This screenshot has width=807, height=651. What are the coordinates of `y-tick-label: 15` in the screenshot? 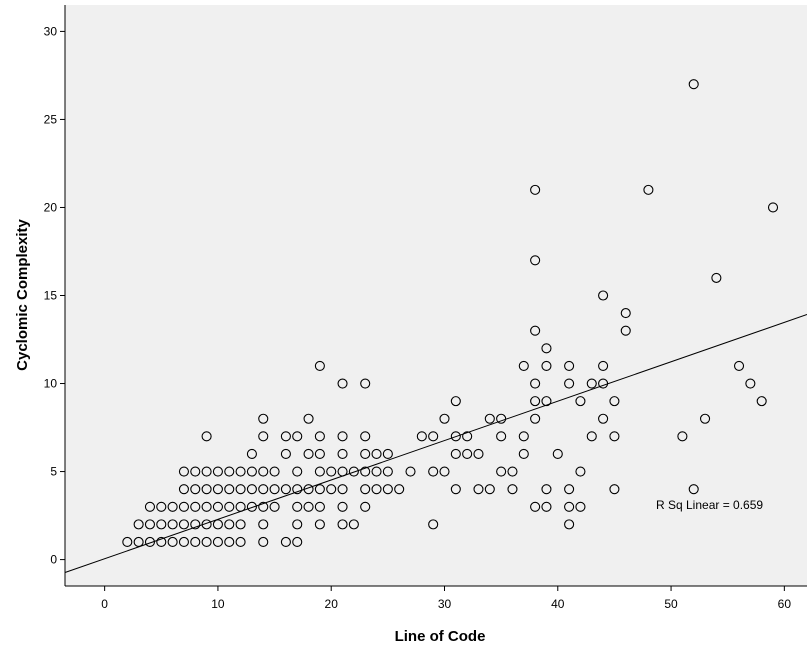 It's located at (51, 296).